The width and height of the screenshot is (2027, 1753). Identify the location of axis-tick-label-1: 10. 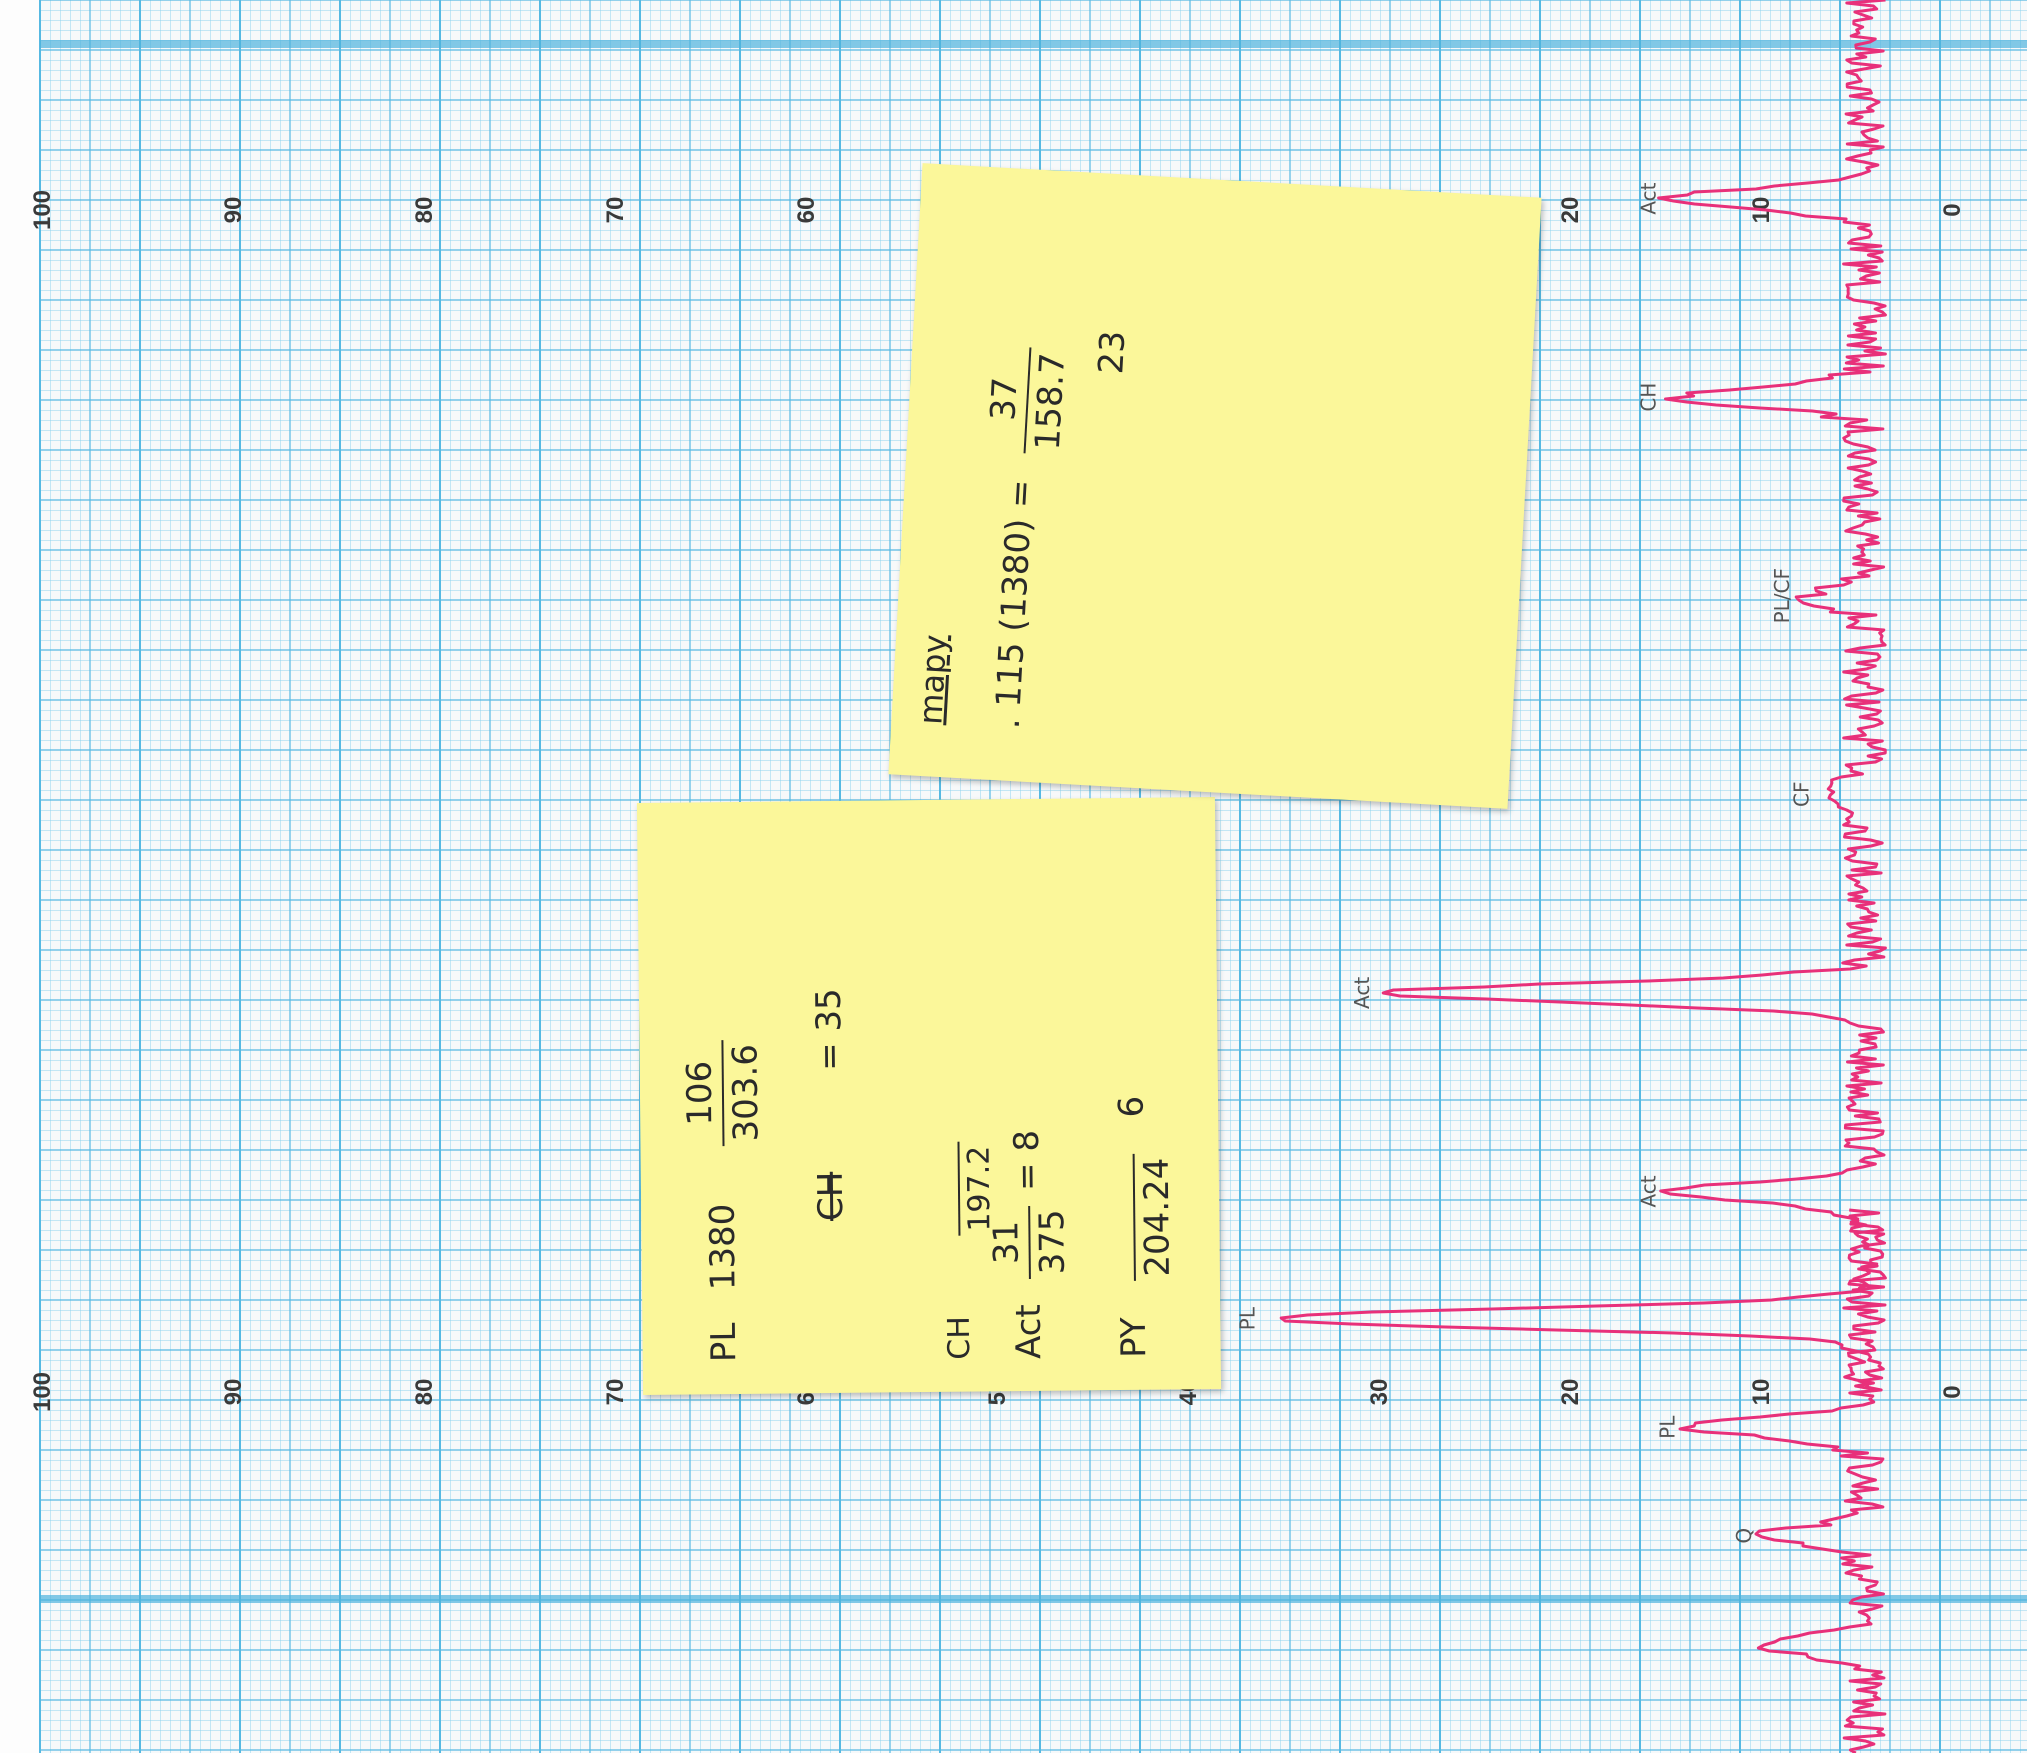
(1761, 1392).